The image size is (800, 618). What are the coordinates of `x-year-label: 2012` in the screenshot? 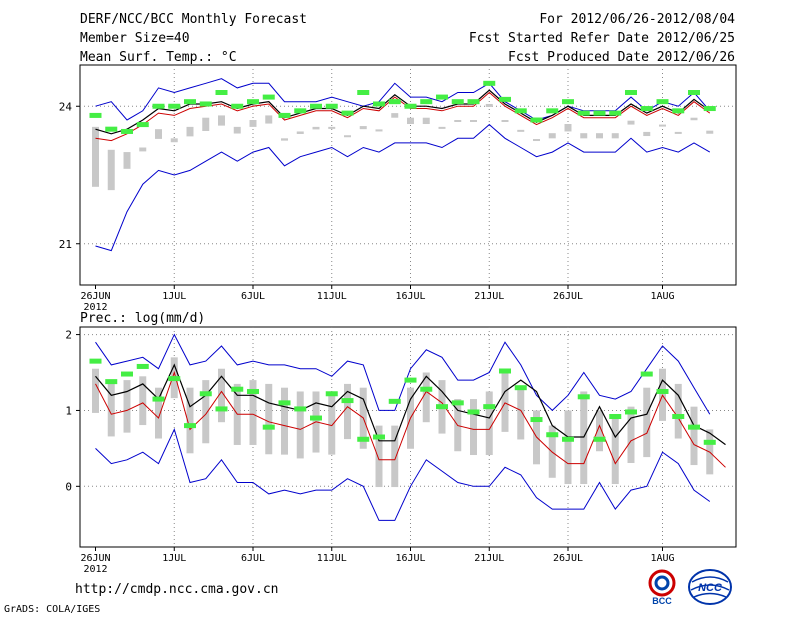 It's located at (95, 307).